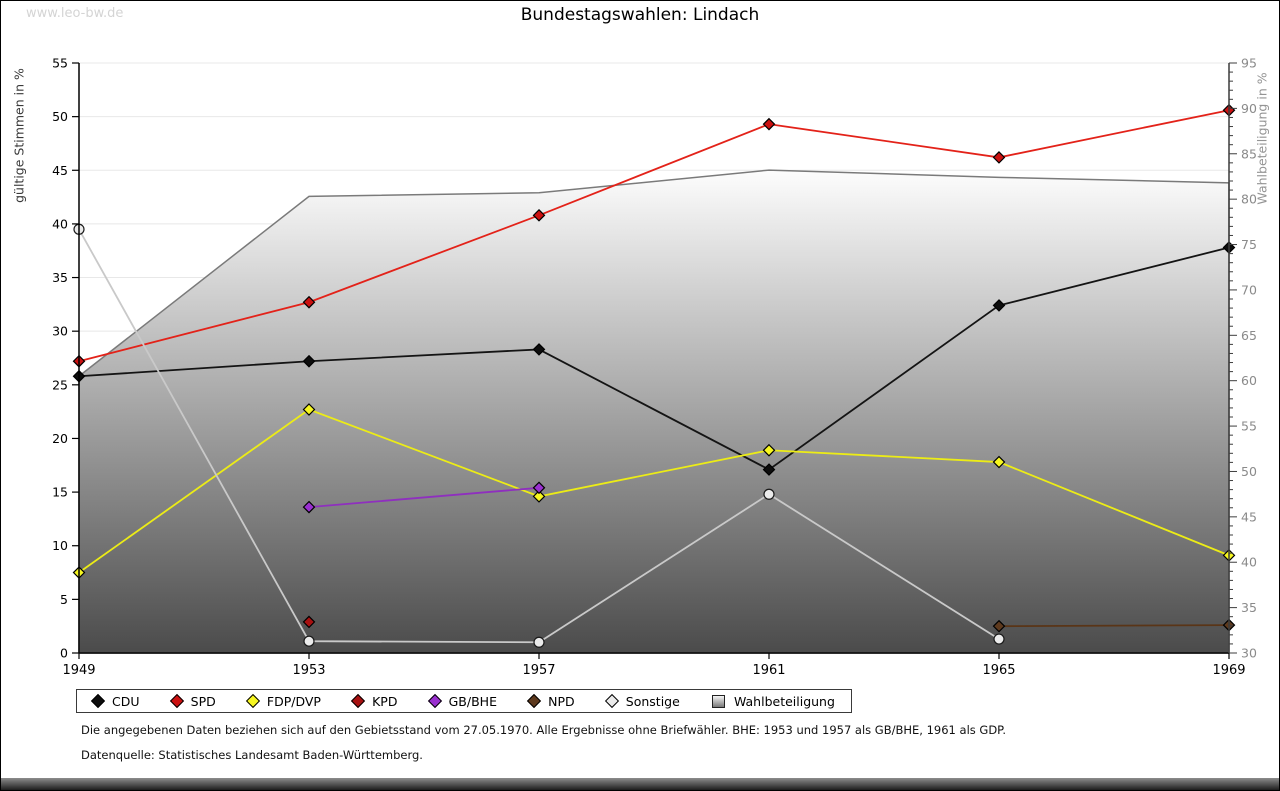  Describe the element at coordinates (64, 653) in the screenshot. I see `svg-text: 0` at that location.